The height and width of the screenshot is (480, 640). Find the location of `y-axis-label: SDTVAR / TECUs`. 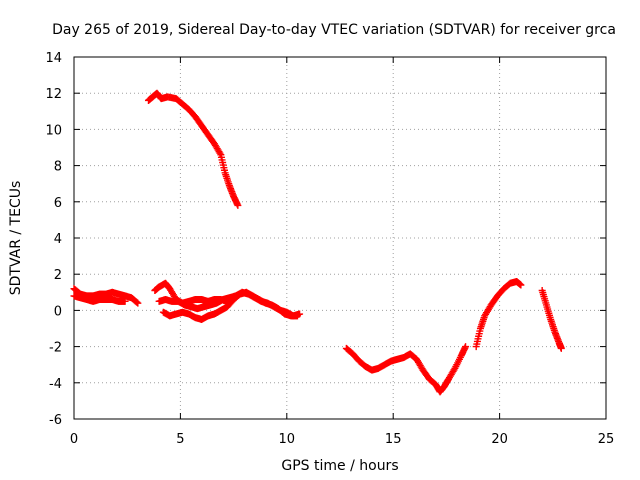

y-axis-label: SDTVAR / TECUs is located at coordinates (16, 238).